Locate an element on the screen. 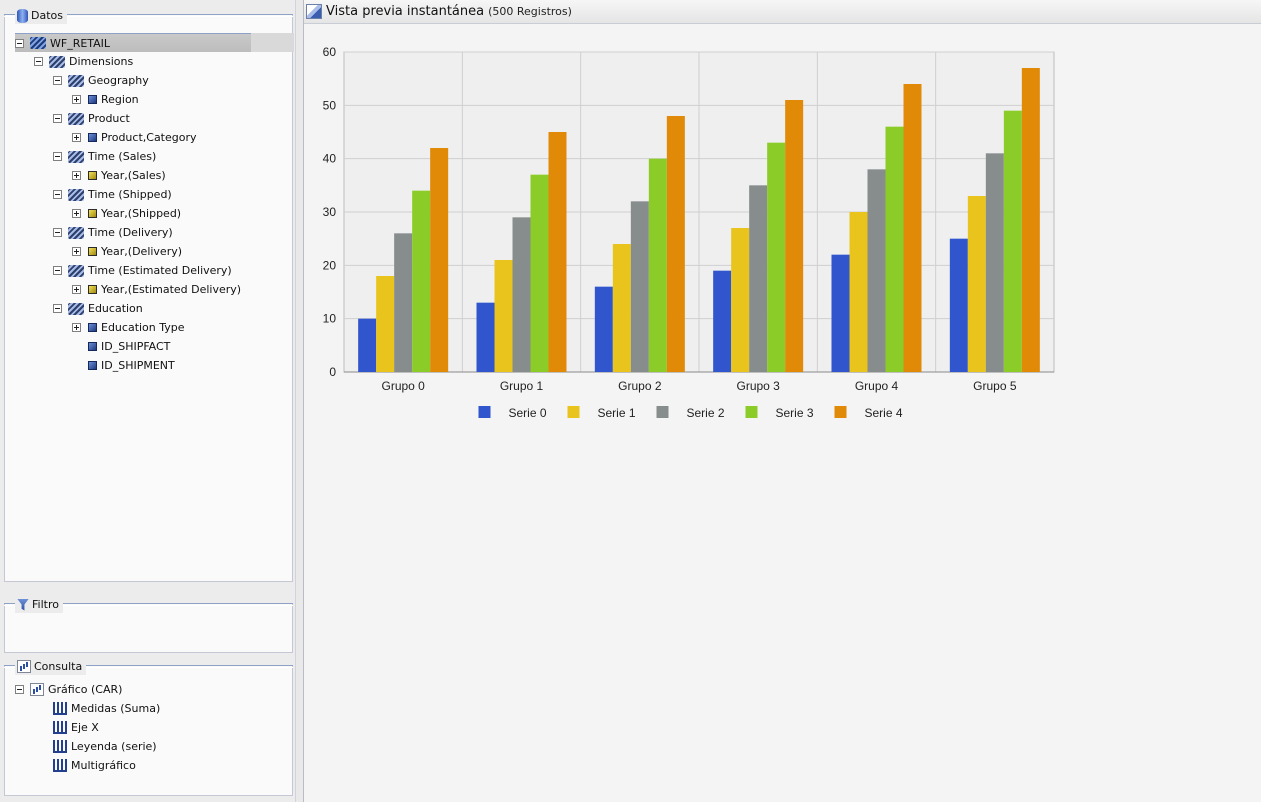  tree-item: Medidas (Suma) is located at coordinates (102, 708).